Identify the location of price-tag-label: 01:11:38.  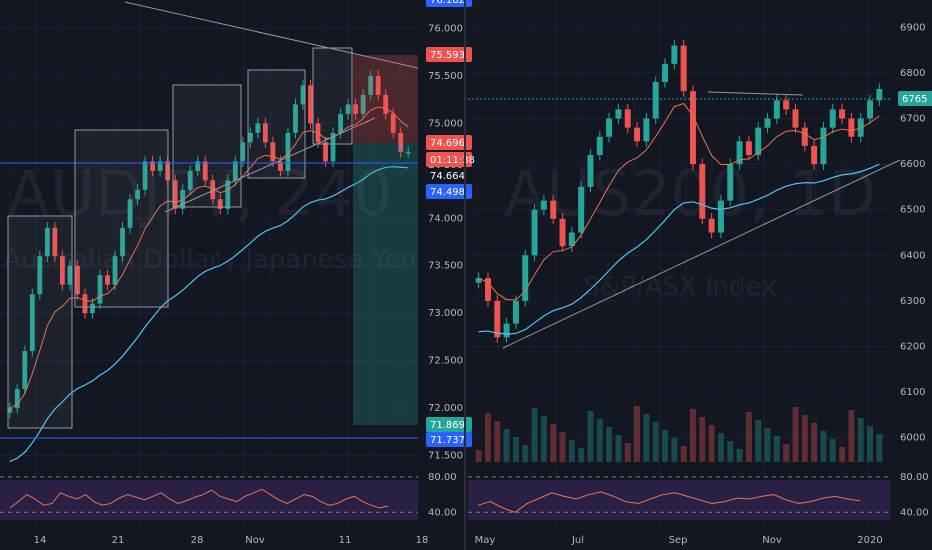
(452, 160).